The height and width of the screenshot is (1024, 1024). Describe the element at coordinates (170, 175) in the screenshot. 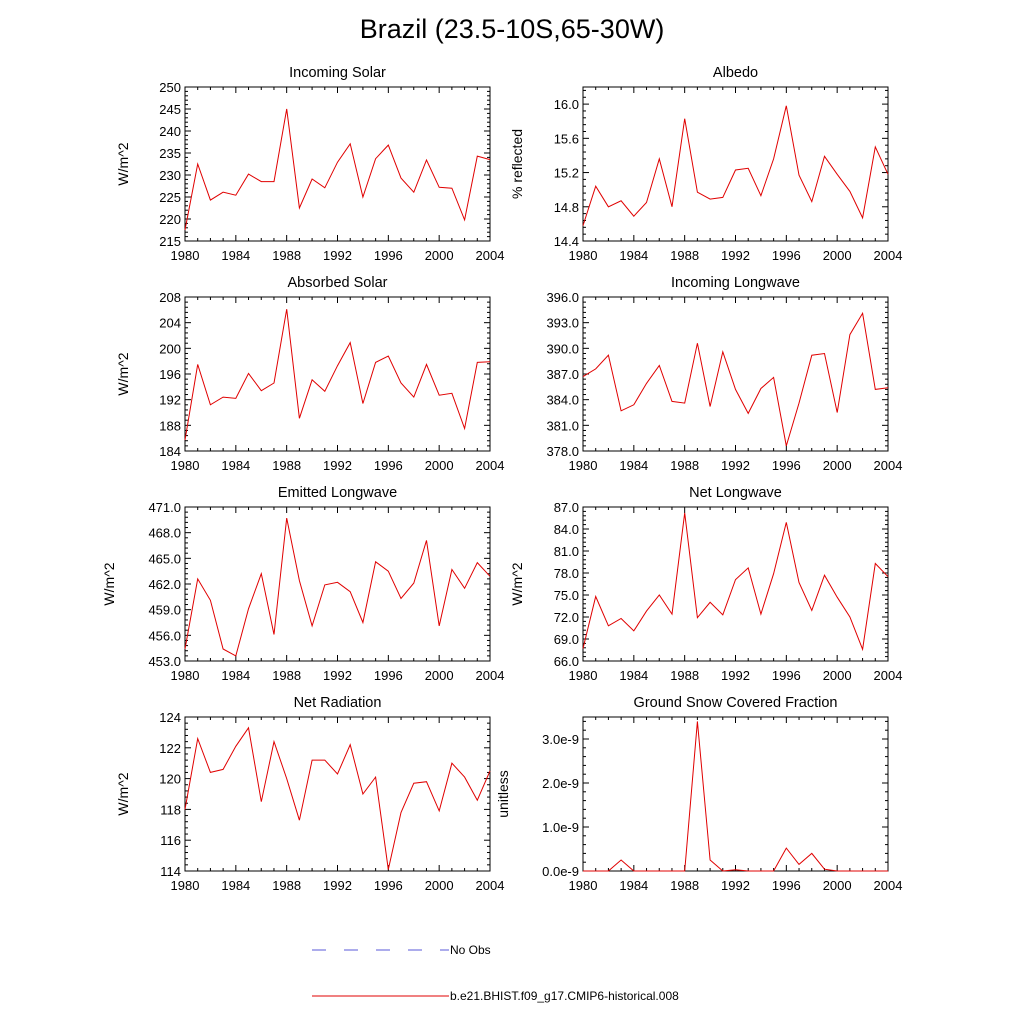

I see `y-tick-label: 230` at that location.